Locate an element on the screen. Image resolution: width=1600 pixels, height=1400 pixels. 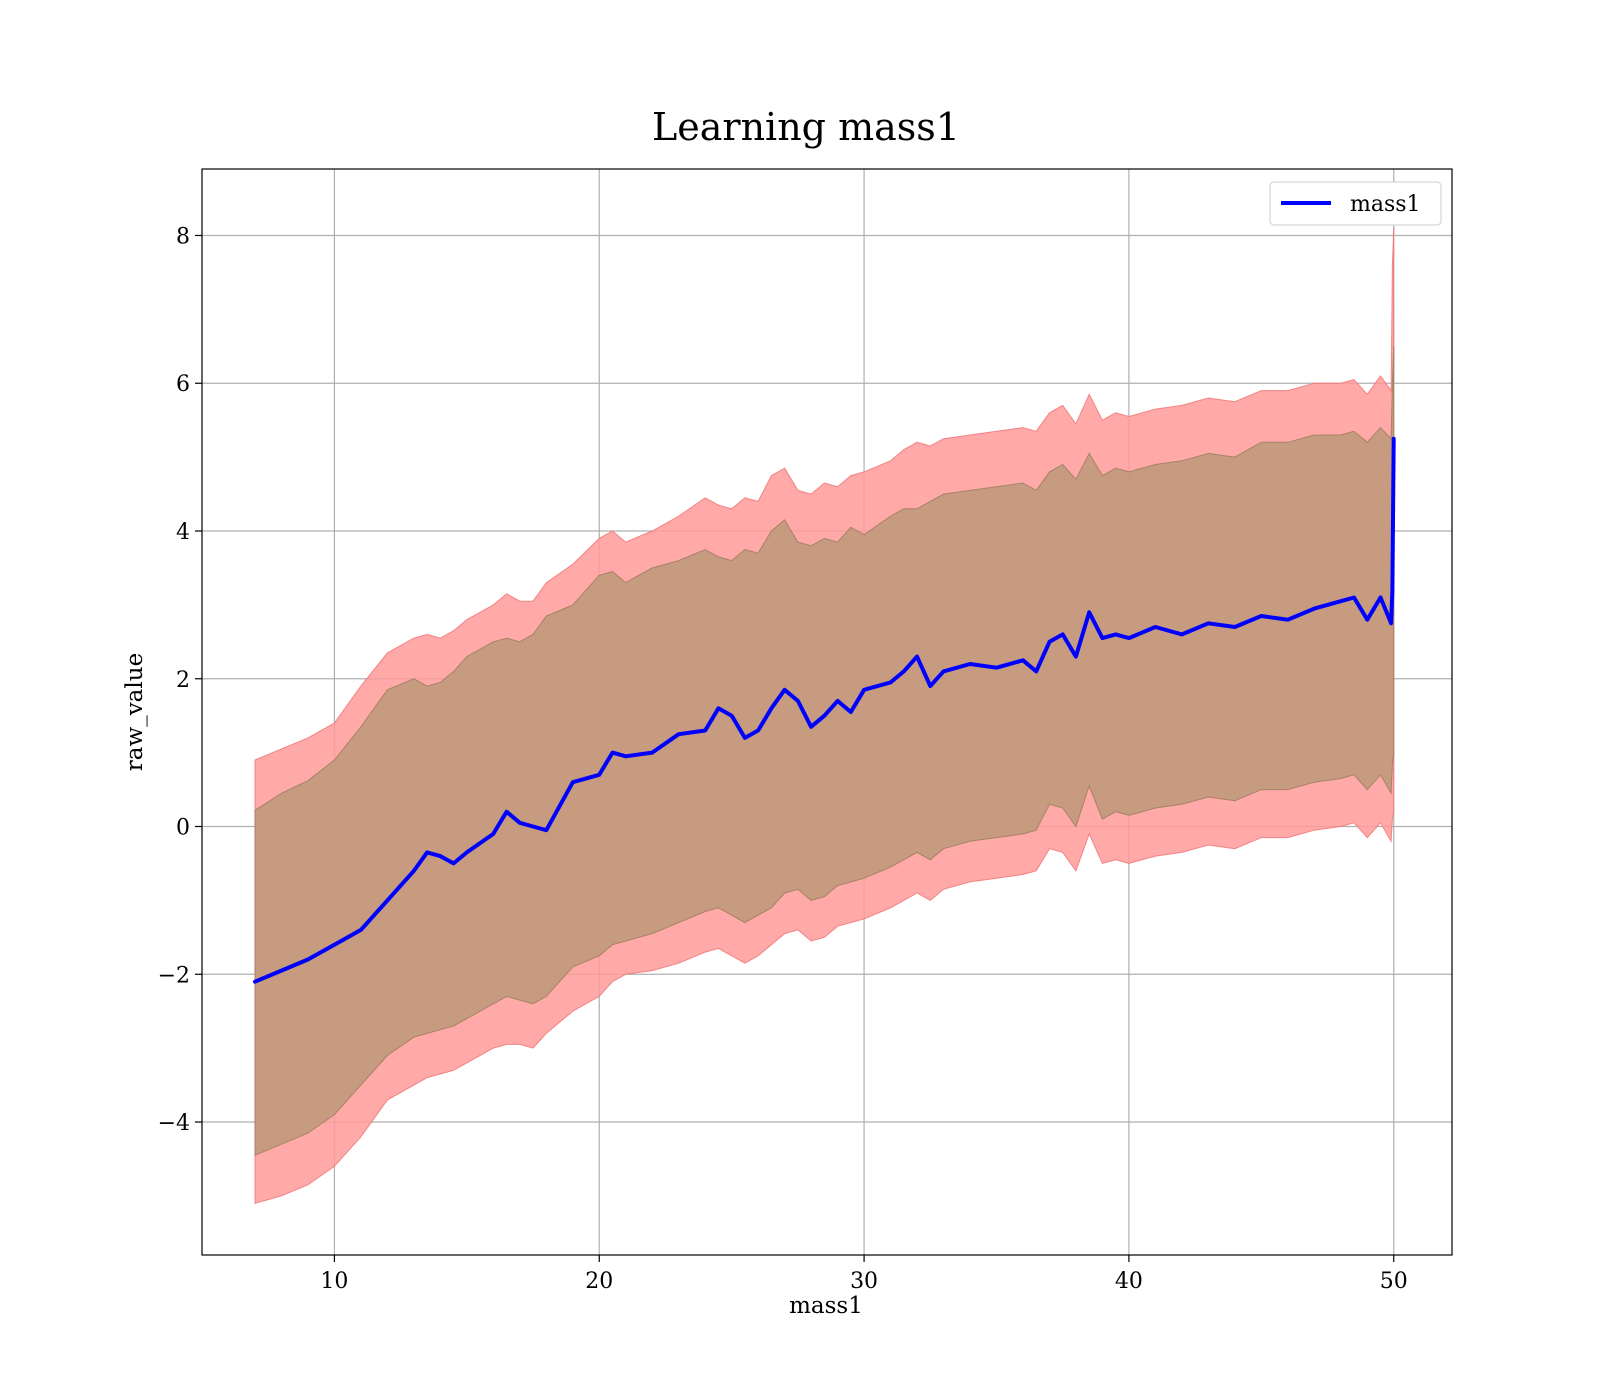
legend-label-mass1: mass1 is located at coordinates (1385, 204).